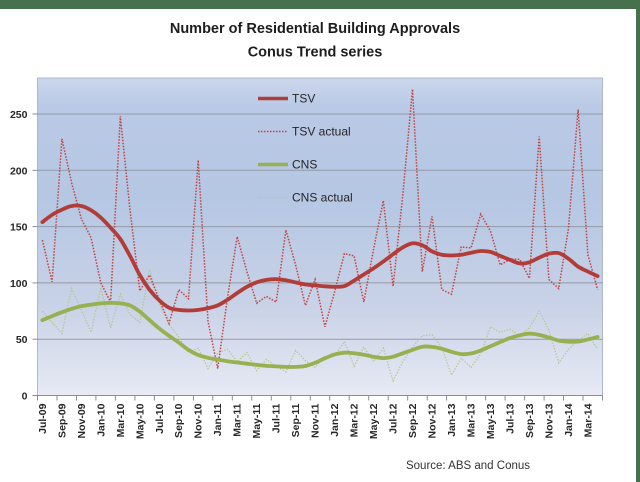  I want to click on svg-text: Sep-10, so click(179, 420).